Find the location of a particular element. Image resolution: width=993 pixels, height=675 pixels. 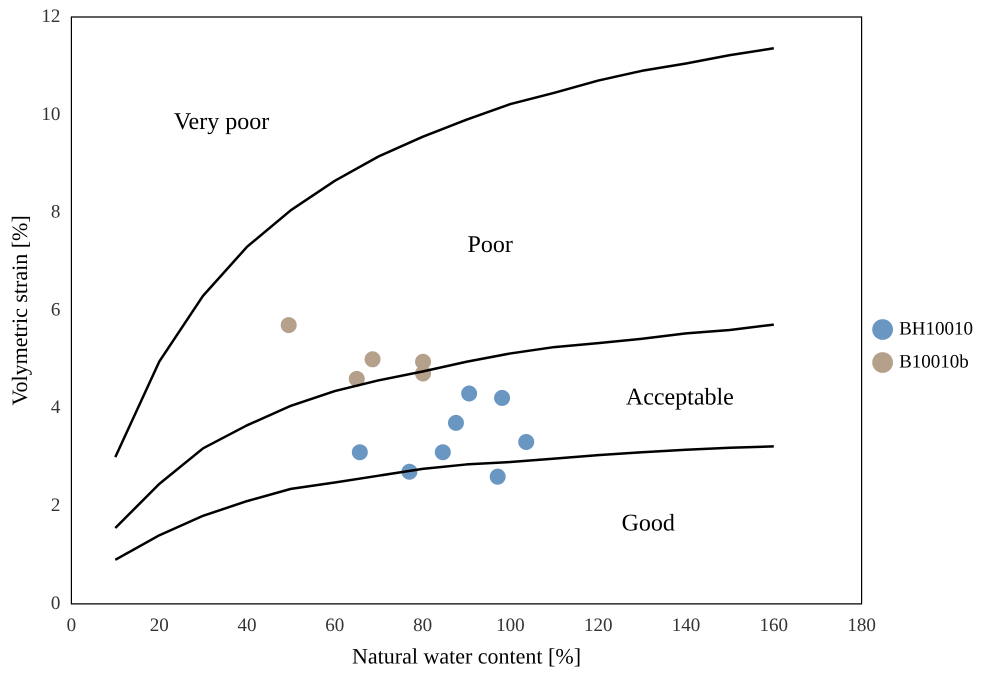

y-tick-label: 10 is located at coordinates (50, 114).